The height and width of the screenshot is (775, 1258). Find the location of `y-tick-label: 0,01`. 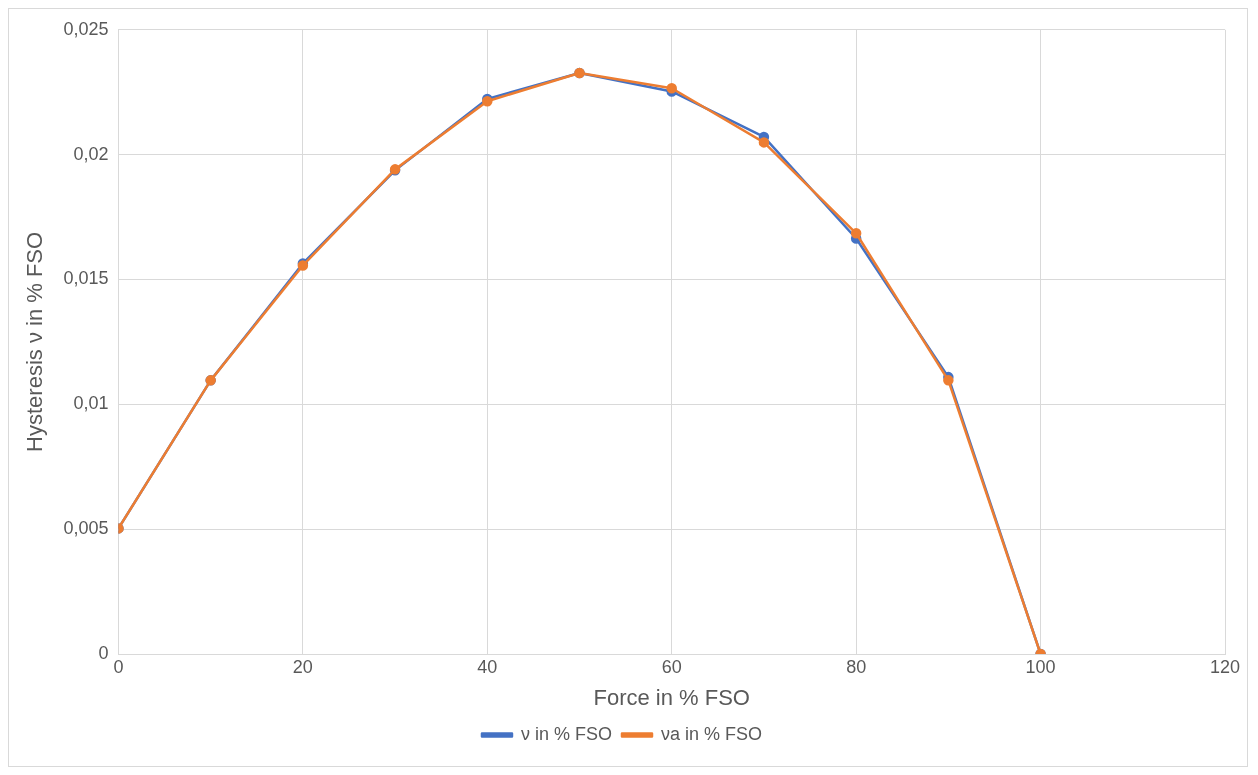

y-tick-label: 0,01 is located at coordinates (91, 403).